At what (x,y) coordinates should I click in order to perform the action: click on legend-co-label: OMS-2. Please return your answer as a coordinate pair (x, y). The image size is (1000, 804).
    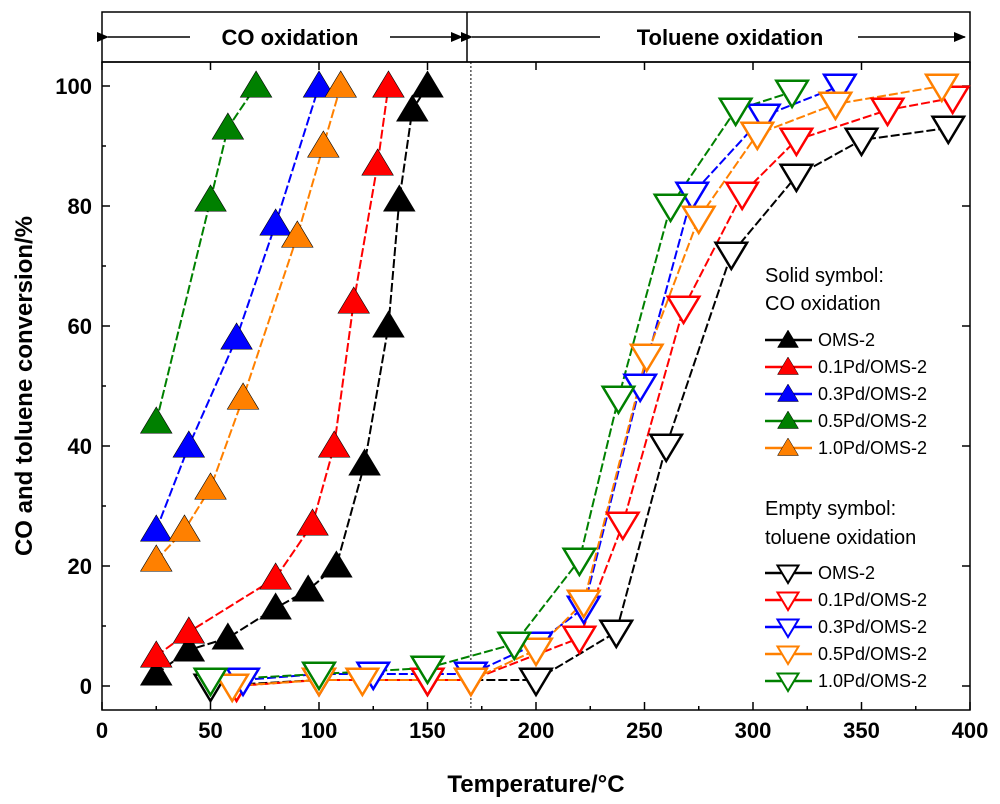
    Looking at the image, I should click on (846, 340).